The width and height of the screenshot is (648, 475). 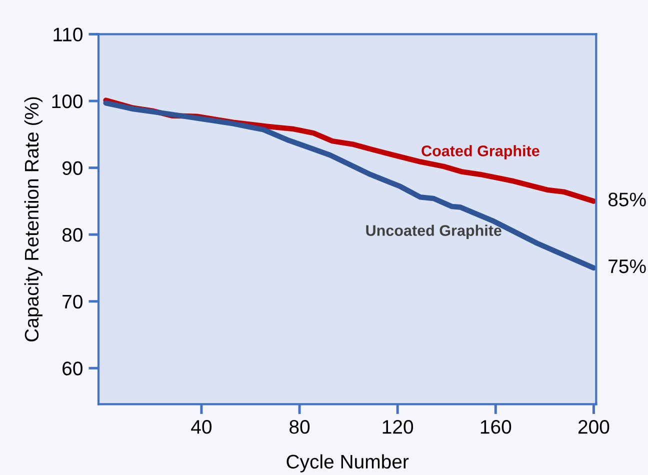 What do you see at coordinates (496, 427) in the screenshot?
I see `x-tick-label: 160` at bounding box center [496, 427].